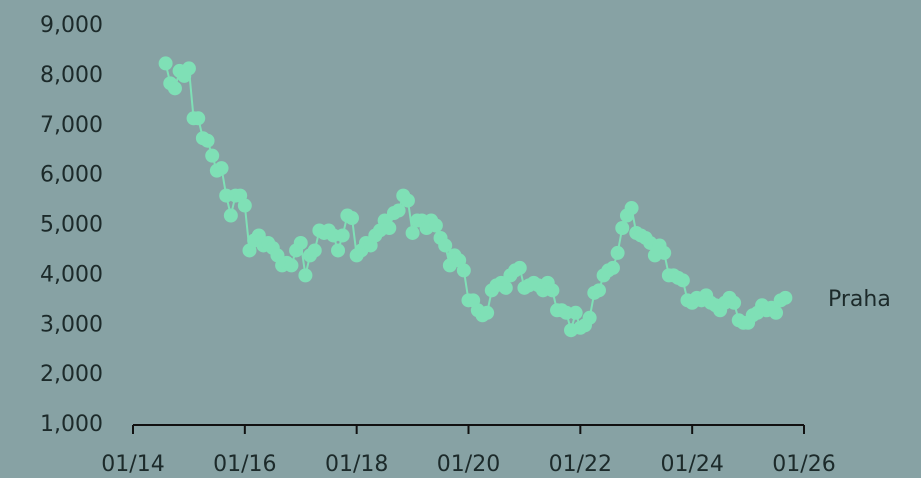 The image size is (921, 478). What do you see at coordinates (71, 424) in the screenshot?
I see `y-tick-label: 1,000` at bounding box center [71, 424].